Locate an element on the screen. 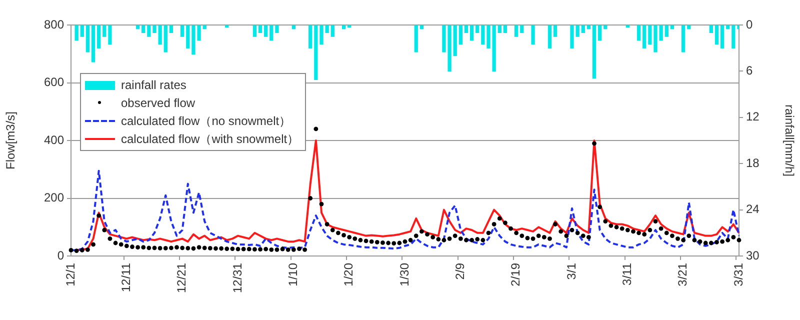 This screenshot has width=800, height=320. x-tick-label: 12/11 is located at coordinates (125, 277).